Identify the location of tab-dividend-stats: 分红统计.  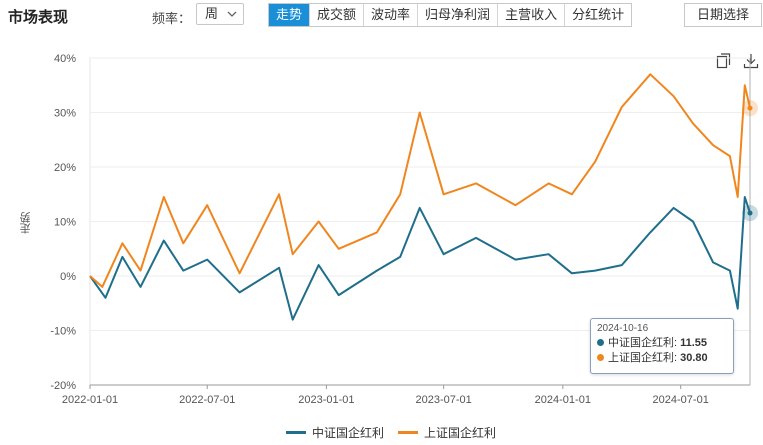
(598, 15).